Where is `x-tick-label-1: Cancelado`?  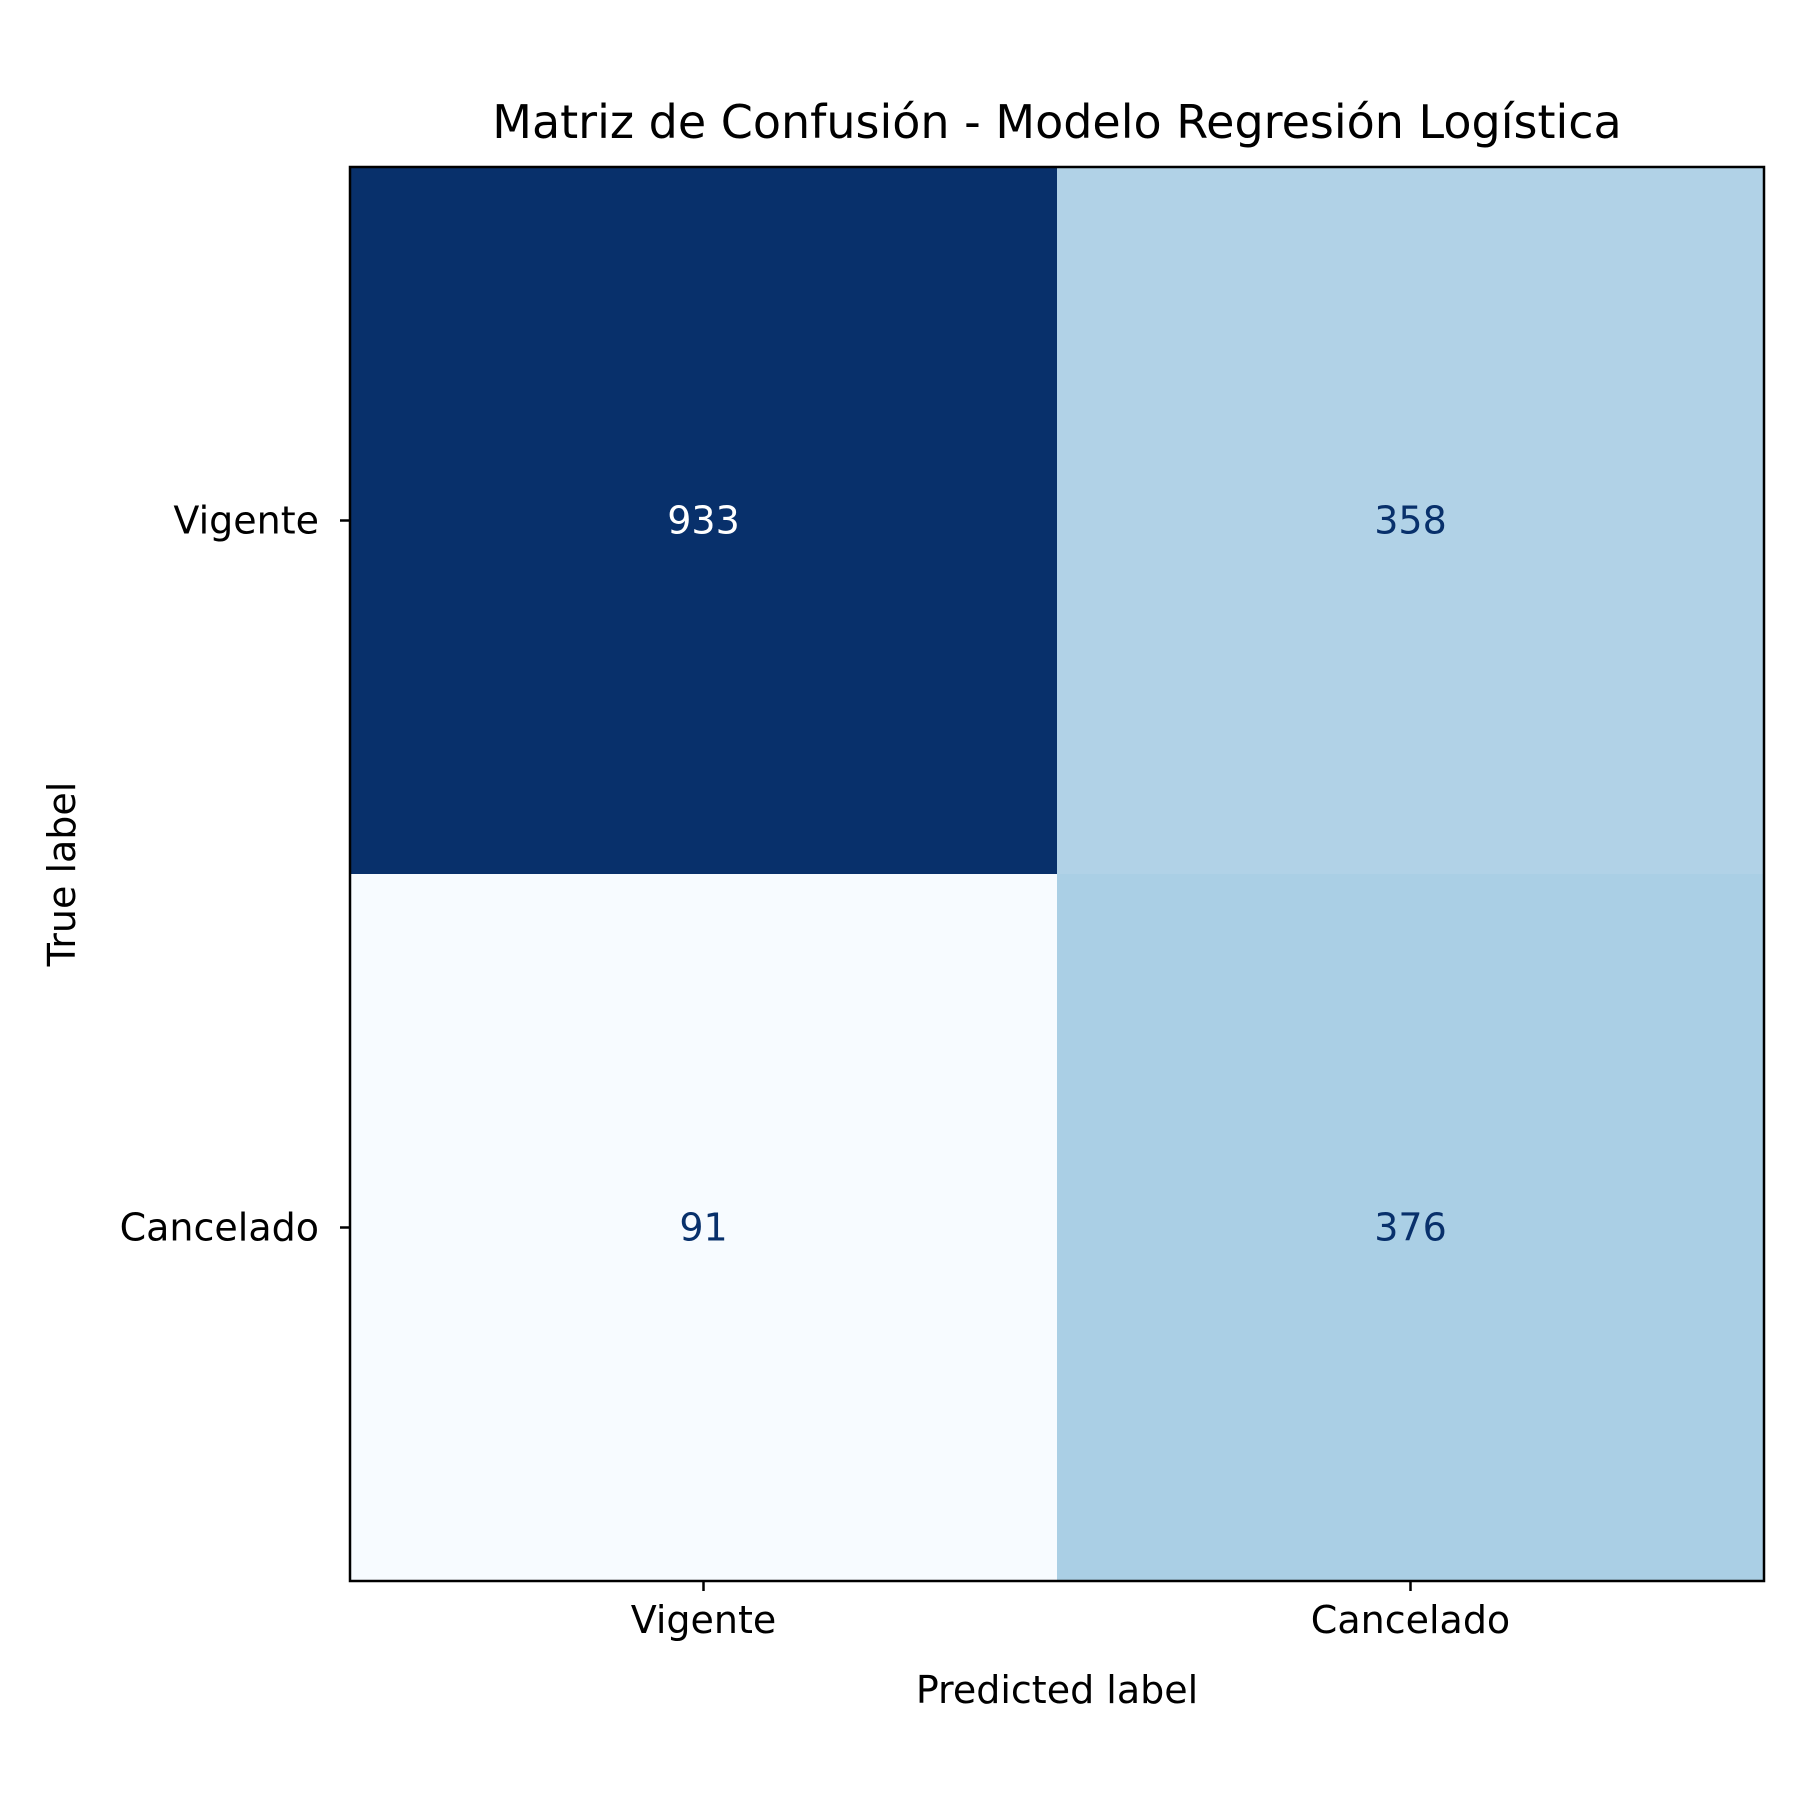
x-tick-label-1: Cancelado is located at coordinates (1410, 1620).